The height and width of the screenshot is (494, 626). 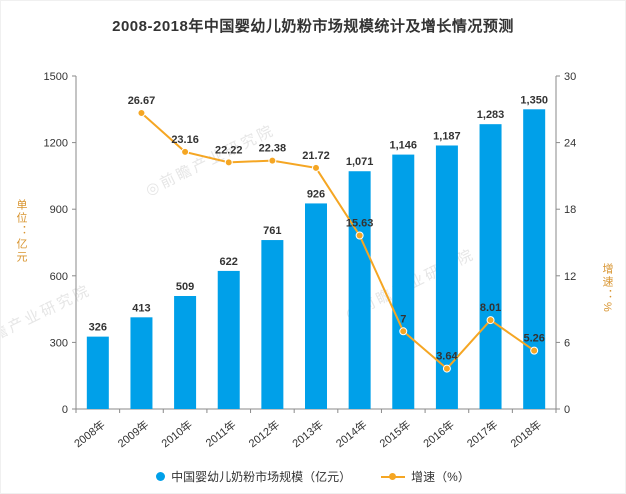 I want to click on legend: 中国婴幼儿奶粉市场规模（亿元） 增速（%）, so click(x=313, y=476).